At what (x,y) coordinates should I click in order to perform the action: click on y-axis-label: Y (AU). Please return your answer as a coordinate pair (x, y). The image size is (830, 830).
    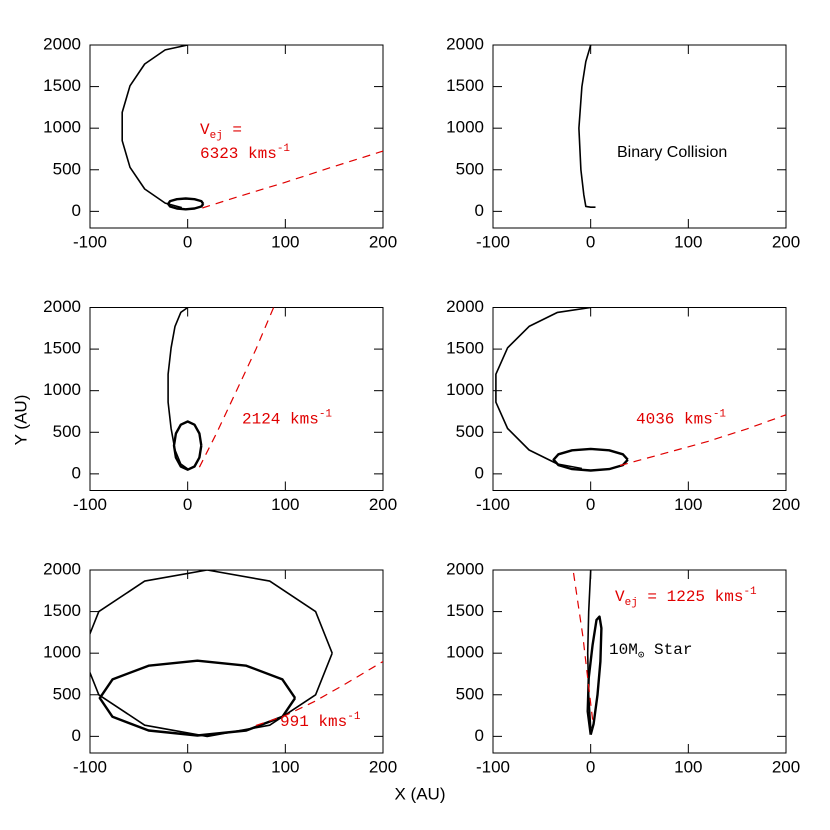
    Looking at the image, I should click on (20, 420).